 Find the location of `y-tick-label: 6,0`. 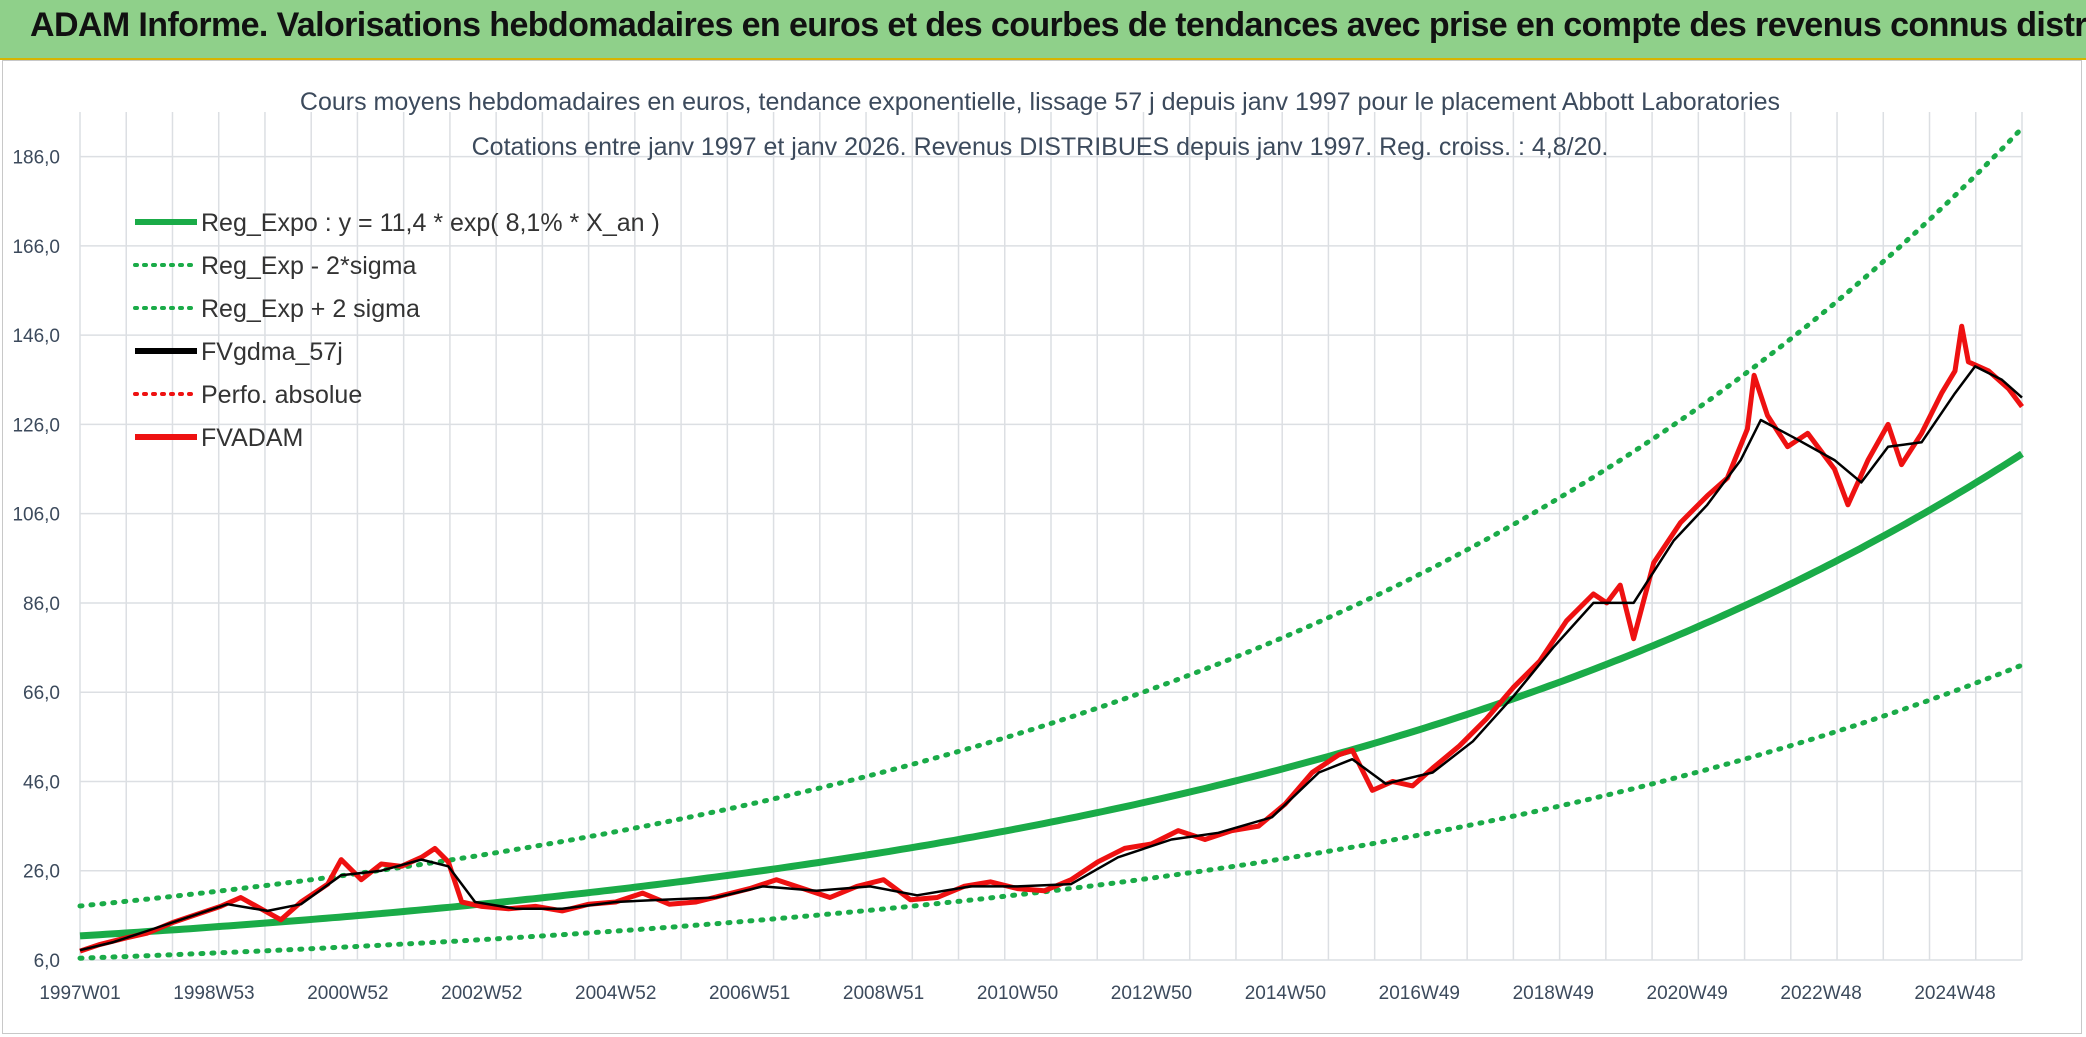

y-tick-label: 6,0 is located at coordinates (47, 961).